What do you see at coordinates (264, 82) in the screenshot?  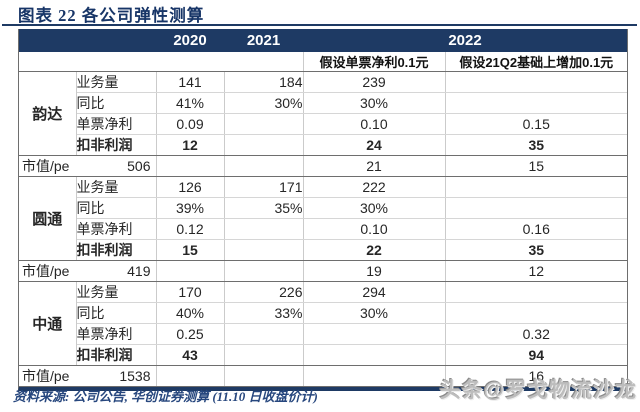 I see `value-cell: 184` at bounding box center [264, 82].